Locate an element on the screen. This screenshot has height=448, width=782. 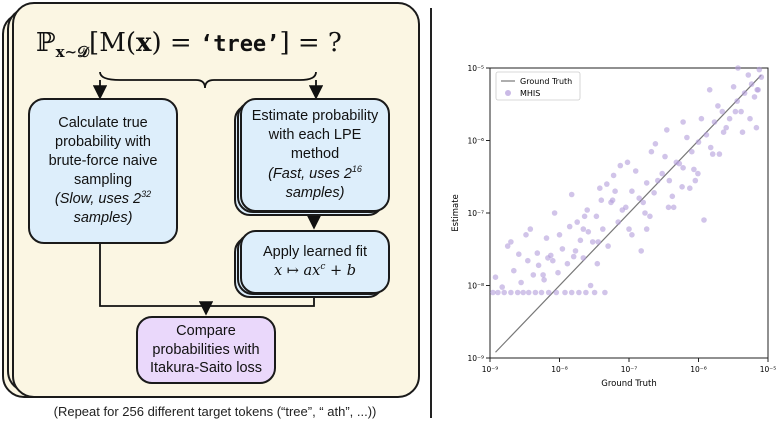
brute-force-note: (Slow, uses 232 is located at coordinates (103, 198).